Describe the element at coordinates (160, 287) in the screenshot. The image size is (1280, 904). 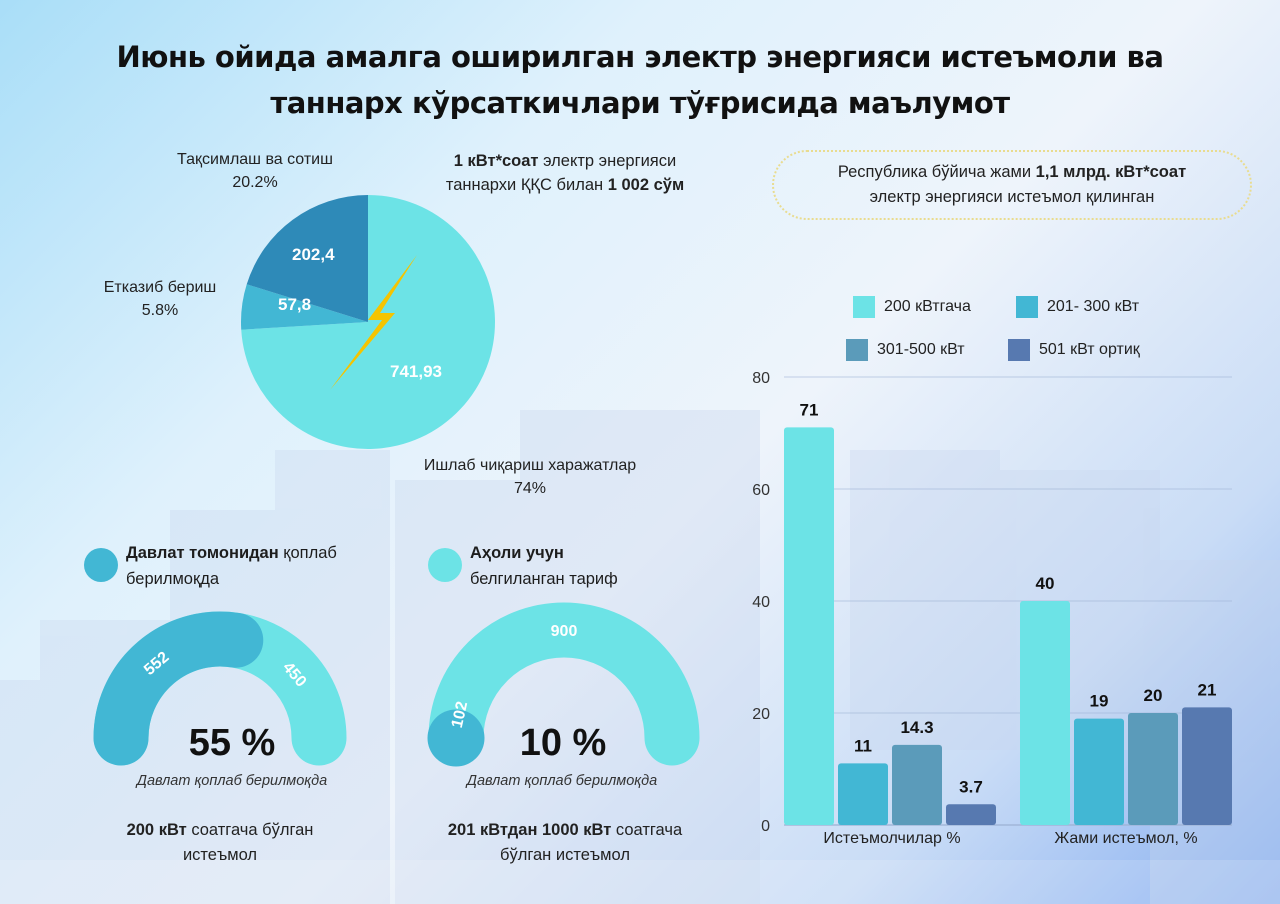
I see `pie-slice-label: Етказиб бериш` at that location.